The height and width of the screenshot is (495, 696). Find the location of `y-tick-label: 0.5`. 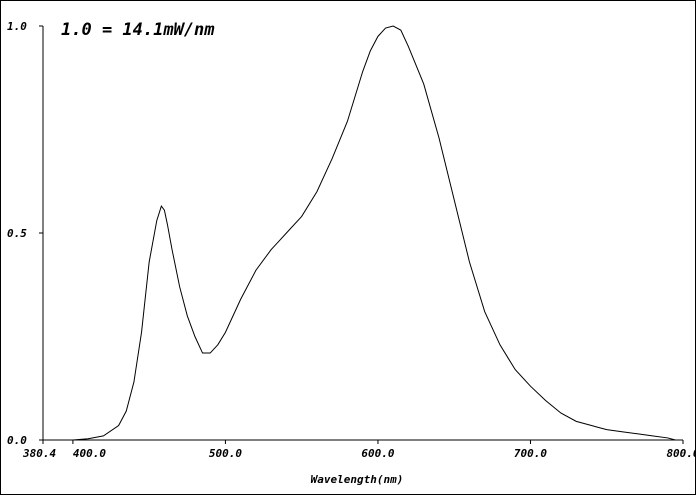

y-tick-label: 0.5 is located at coordinates (17, 233).